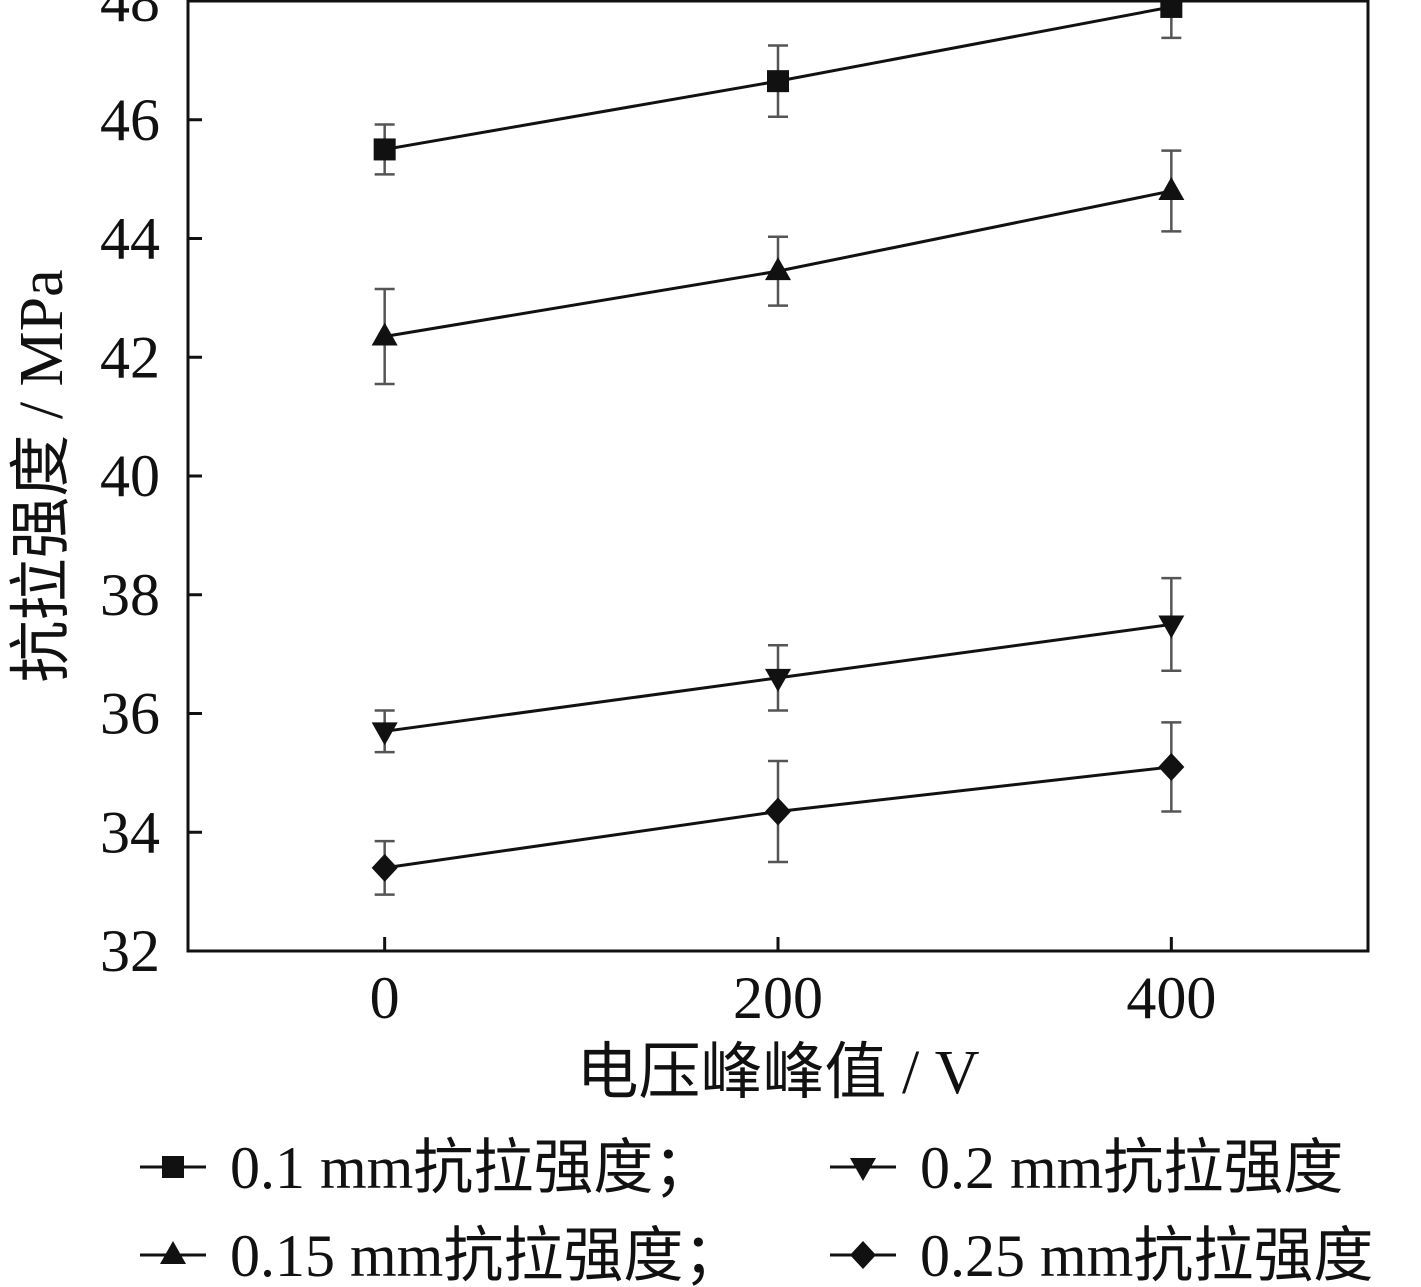  I want to click on y-tick-label: 36, so click(130, 714).